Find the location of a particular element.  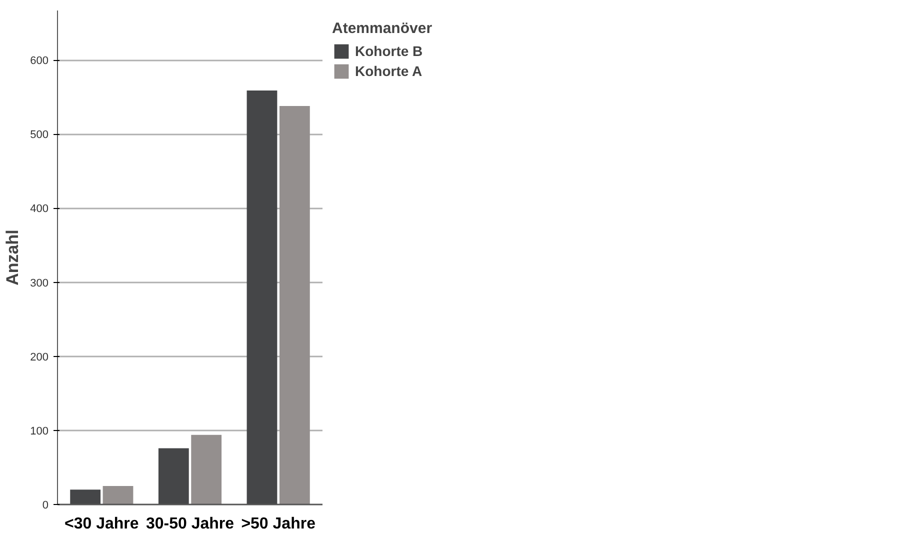

y-tick-label: 200 is located at coordinates (39, 357).